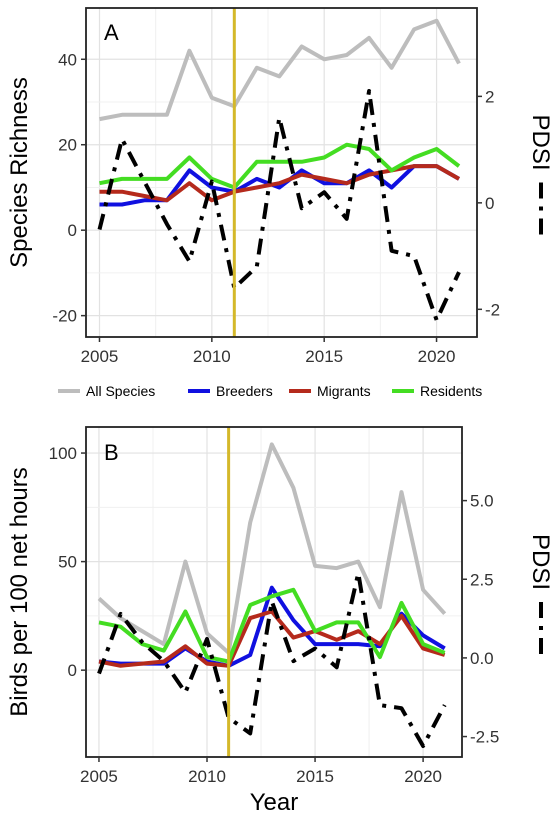 The image size is (550, 820). Describe the element at coordinates (489, 203) in the screenshot. I see `y2-tick-label: 0` at that location.